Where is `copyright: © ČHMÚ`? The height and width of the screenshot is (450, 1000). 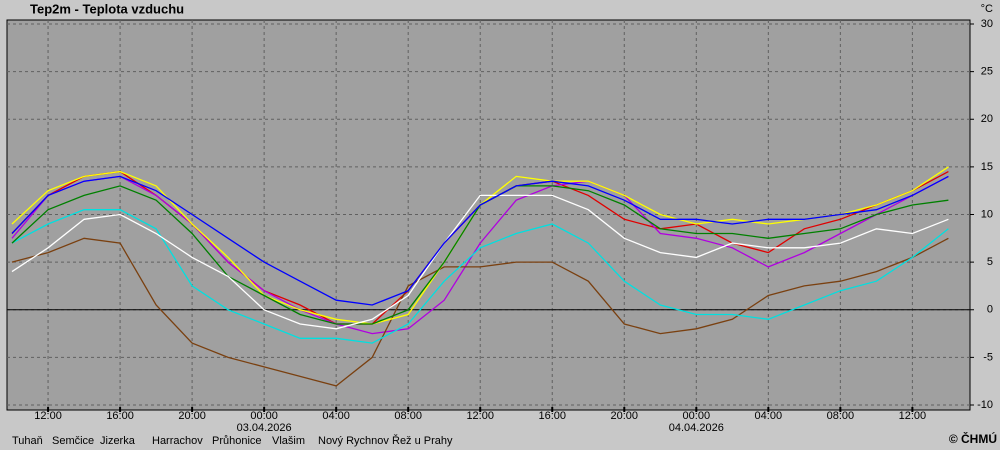 copyright: © ČHMÚ is located at coordinates (973, 438).